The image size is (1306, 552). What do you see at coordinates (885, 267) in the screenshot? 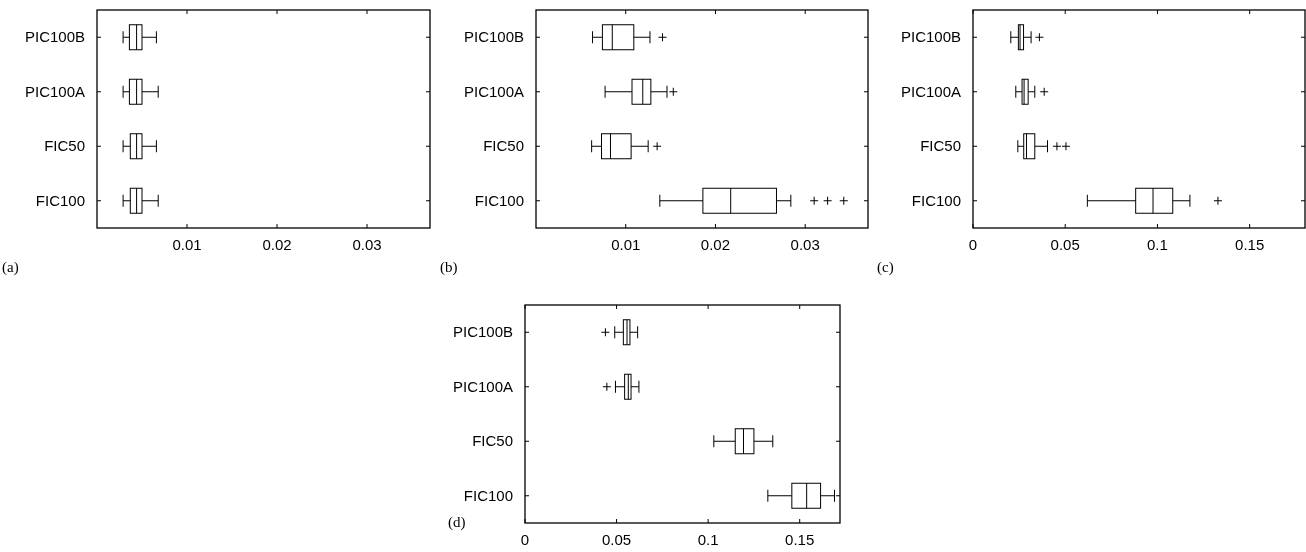
I see `text: (c)` at bounding box center [885, 267].